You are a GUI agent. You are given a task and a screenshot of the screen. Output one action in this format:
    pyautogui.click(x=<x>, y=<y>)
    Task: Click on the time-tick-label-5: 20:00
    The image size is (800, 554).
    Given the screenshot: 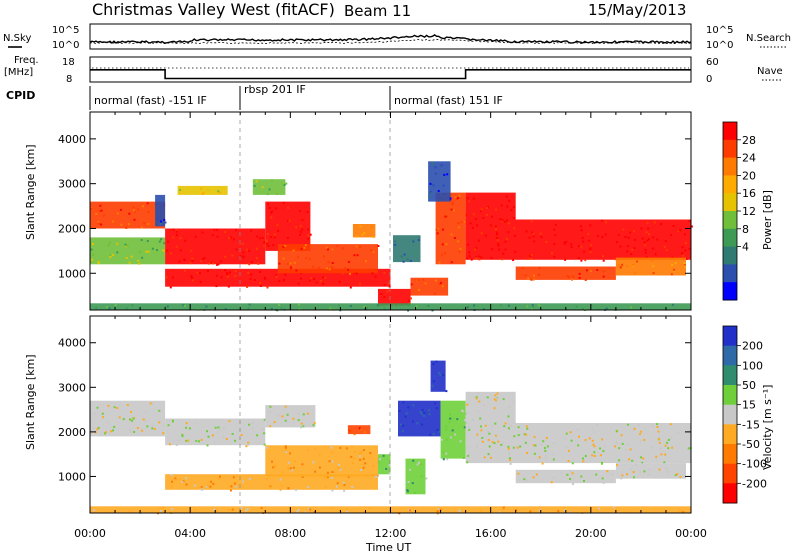 What is the action you would take?
    pyautogui.click(x=591, y=533)
    